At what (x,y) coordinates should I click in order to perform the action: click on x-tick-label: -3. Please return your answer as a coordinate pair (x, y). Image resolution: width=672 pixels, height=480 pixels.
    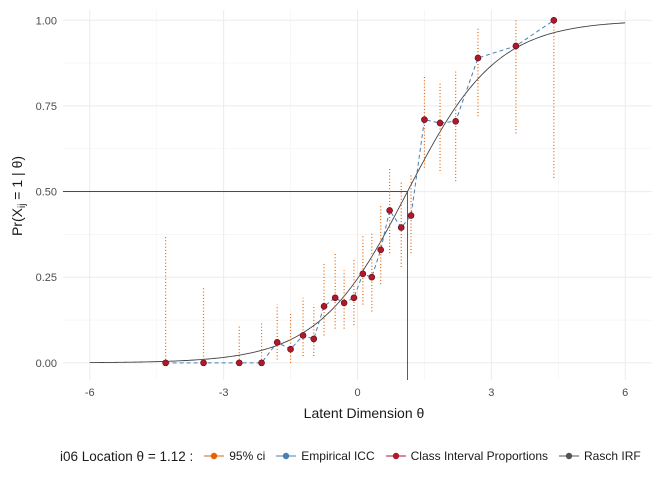
    Looking at the image, I should click on (224, 393).